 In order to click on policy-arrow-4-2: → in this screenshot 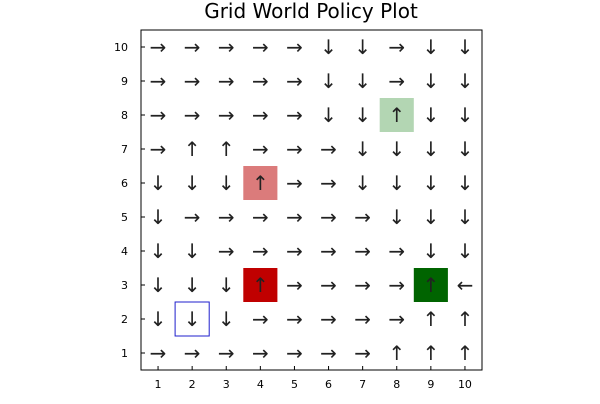, I will do `click(260, 319)`.